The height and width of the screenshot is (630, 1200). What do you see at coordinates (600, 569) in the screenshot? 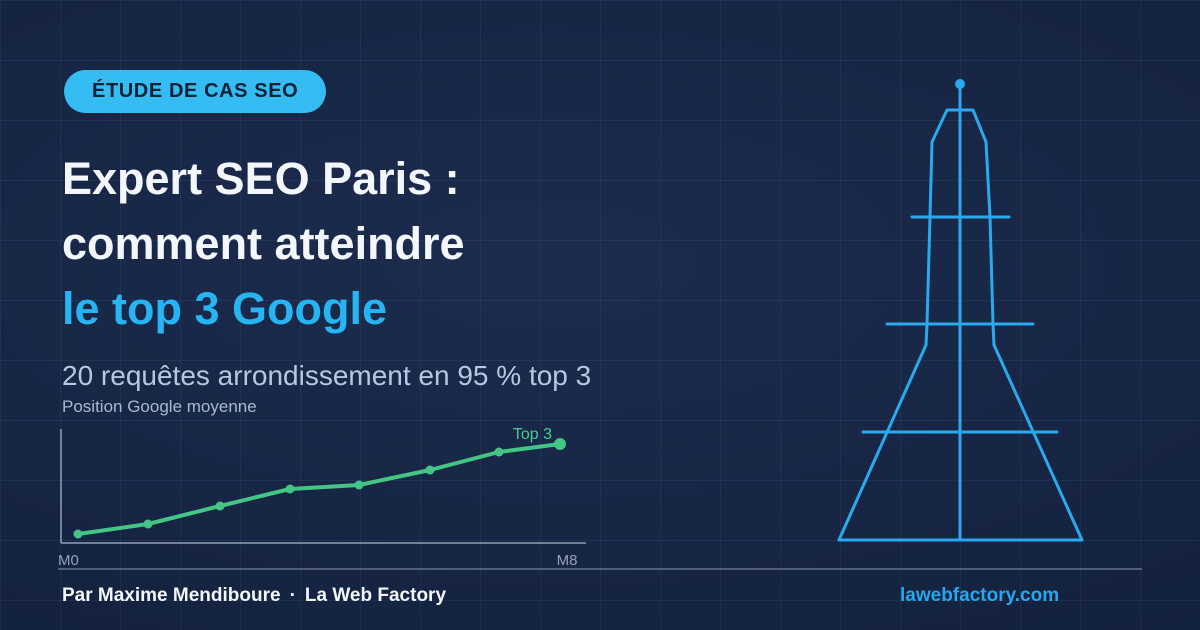
I see `footer-divider` at bounding box center [600, 569].